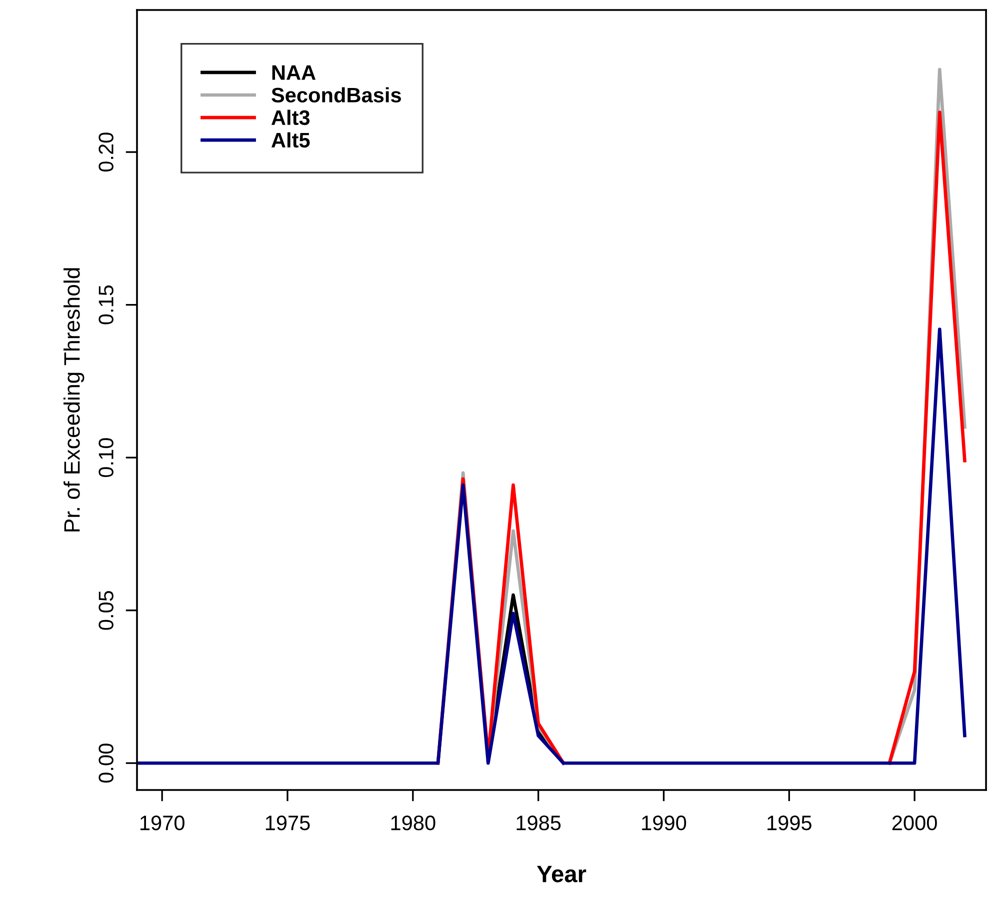  Describe the element at coordinates (106, 458) in the screenshot. I see `y-tick-label: 0.10` at that location.